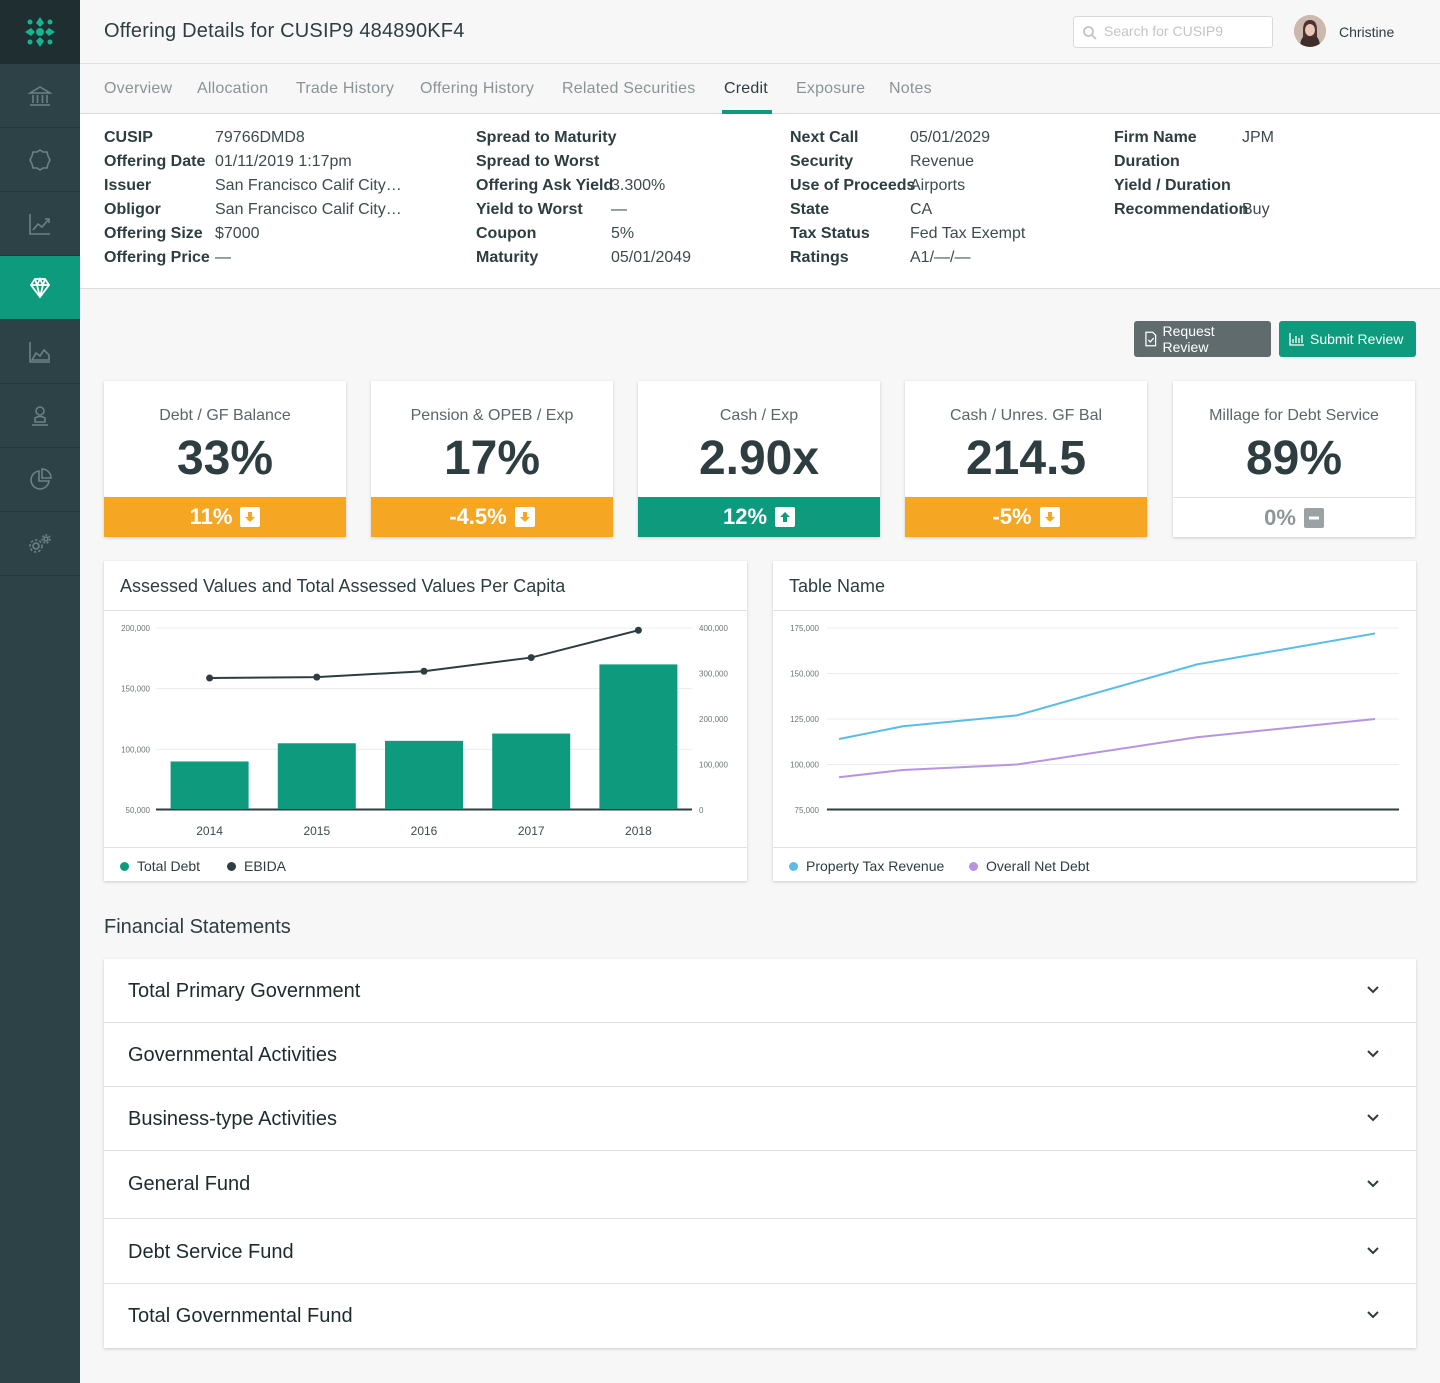 This screenshot has width=1440, height=1383. I want to click on arrow-up-icon, so click(785, 517).